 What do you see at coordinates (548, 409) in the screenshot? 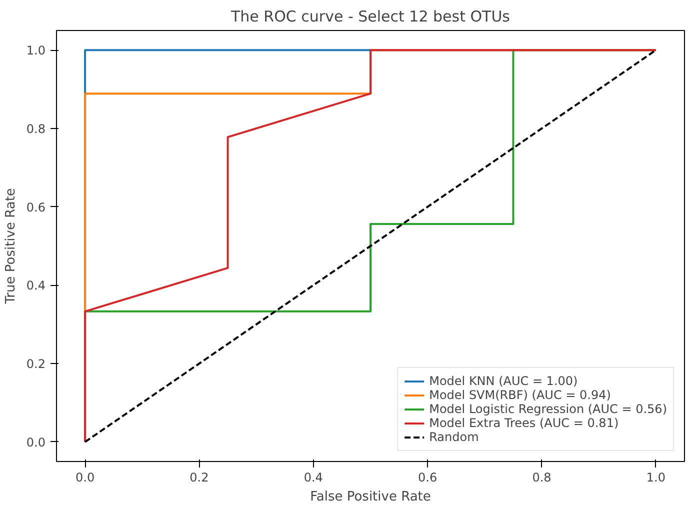
I see `legend-label: Model Logistic Regression (AUC = 0.56)` at bounding box center [548, 409].